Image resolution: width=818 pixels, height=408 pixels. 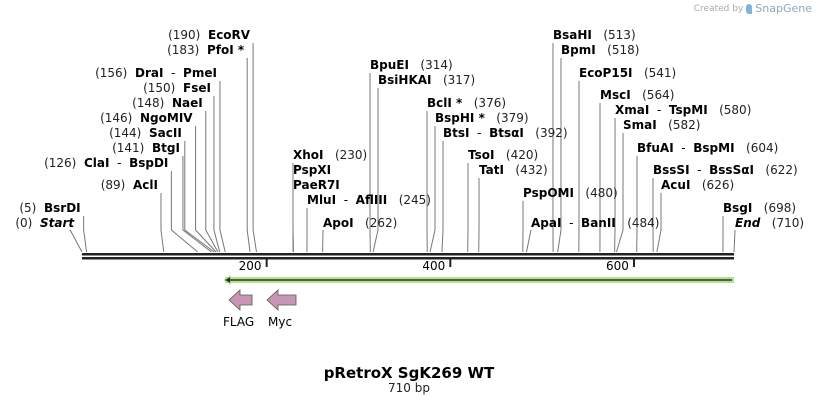 I want to click on site-position: (580), so click(x=735, y=110).